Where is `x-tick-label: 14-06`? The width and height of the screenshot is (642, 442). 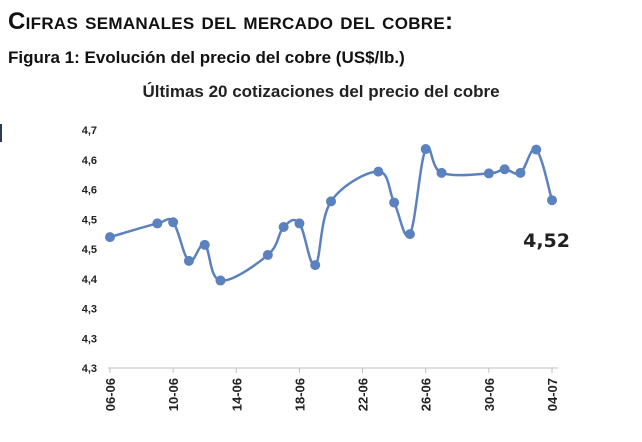
x-tick-label: 14-06 is located at coordinates (236, 394).